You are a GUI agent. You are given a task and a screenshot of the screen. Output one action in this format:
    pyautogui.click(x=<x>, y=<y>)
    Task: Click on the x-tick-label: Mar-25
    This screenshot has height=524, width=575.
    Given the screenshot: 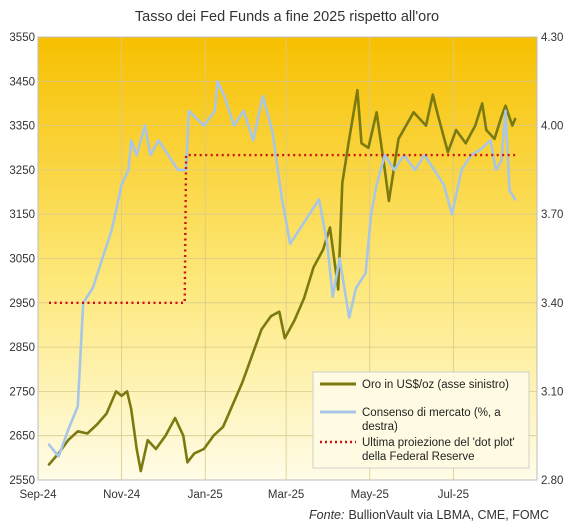 What is the action you would take?
    pyautogui.click(x=286, y=495)
    